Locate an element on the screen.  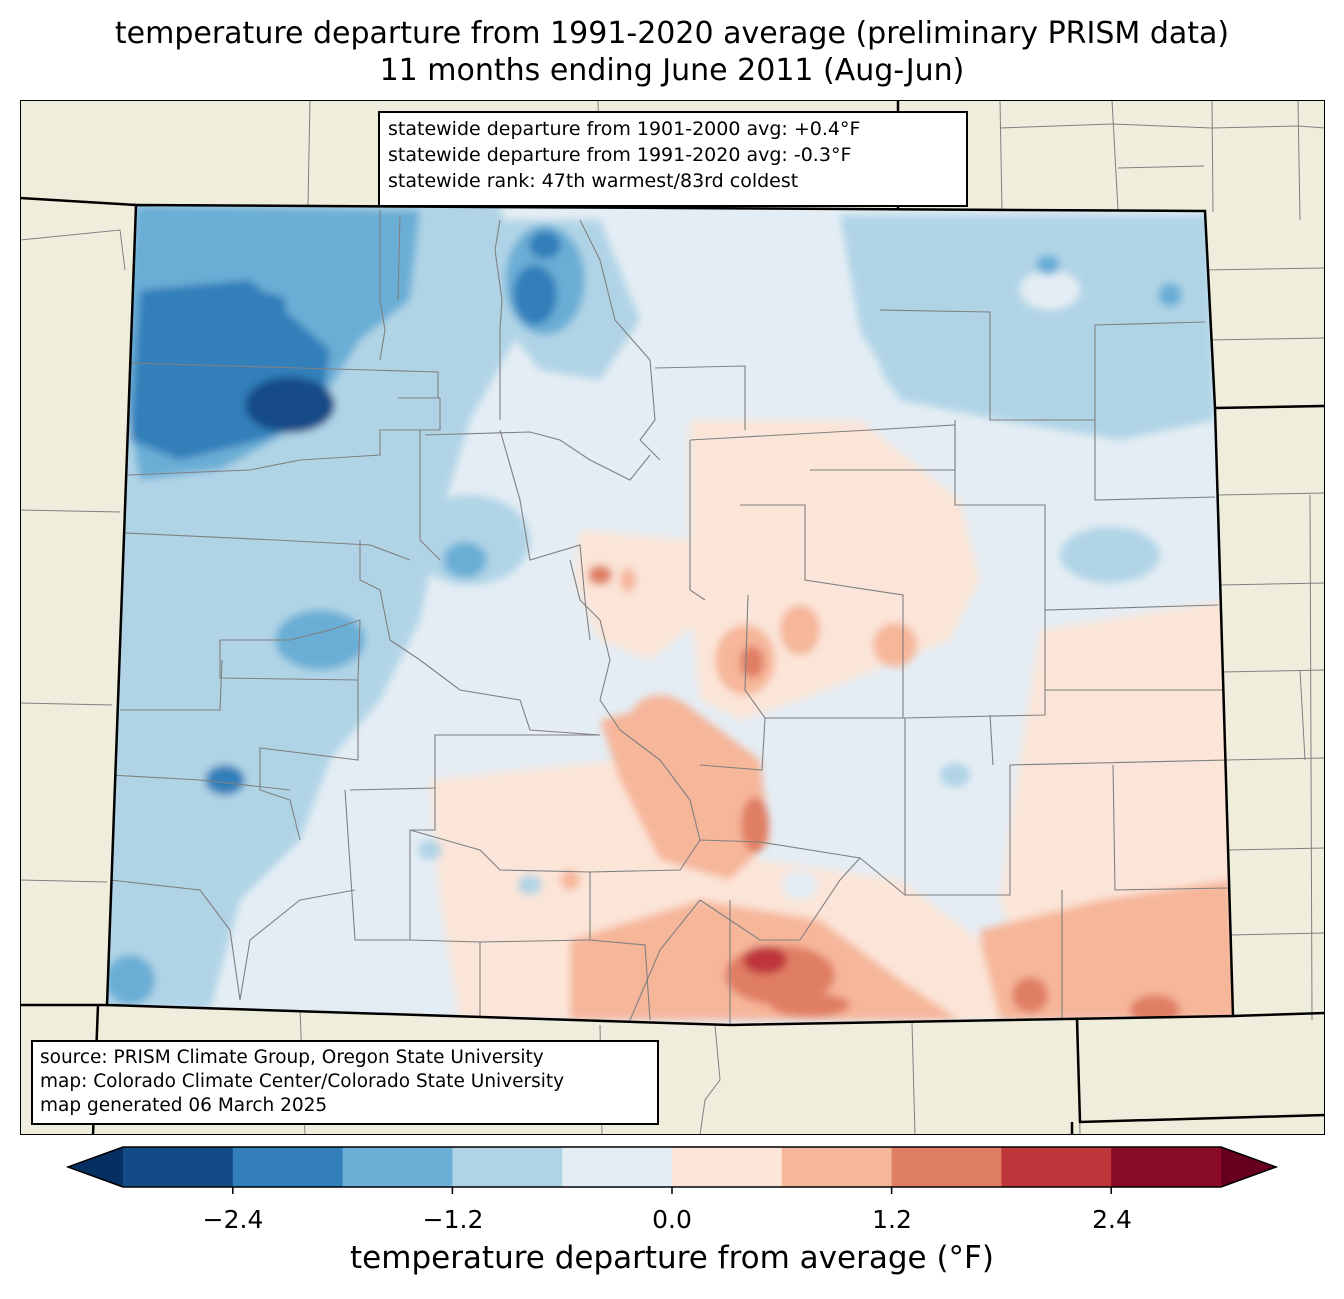
colorbar-tick-label: −1.2 is located at coordinates (453, 1219).